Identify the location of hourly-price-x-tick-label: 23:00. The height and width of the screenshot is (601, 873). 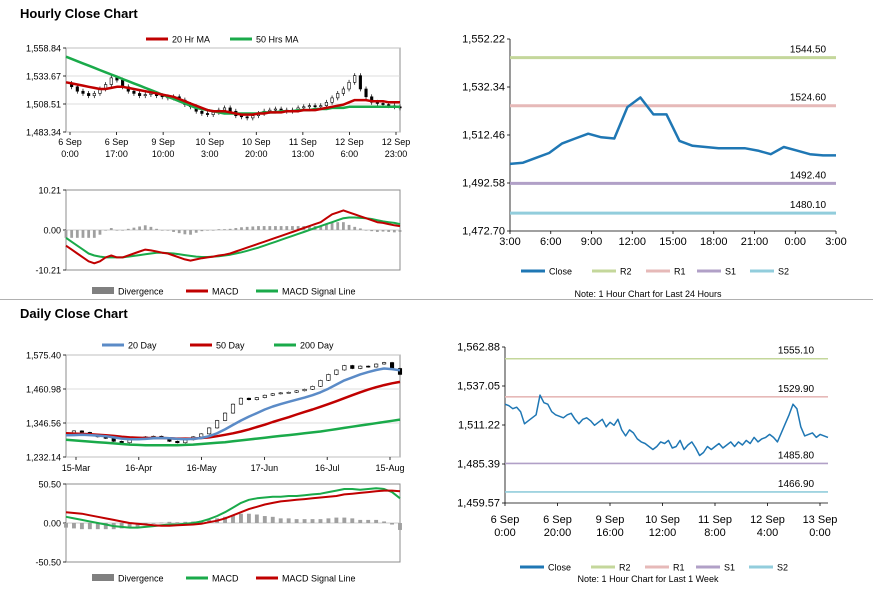
(396, 154).